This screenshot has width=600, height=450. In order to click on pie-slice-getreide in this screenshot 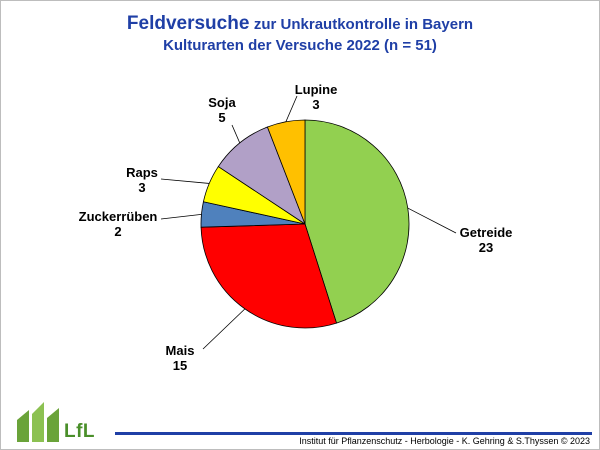, I will do `click(357, 221)`.